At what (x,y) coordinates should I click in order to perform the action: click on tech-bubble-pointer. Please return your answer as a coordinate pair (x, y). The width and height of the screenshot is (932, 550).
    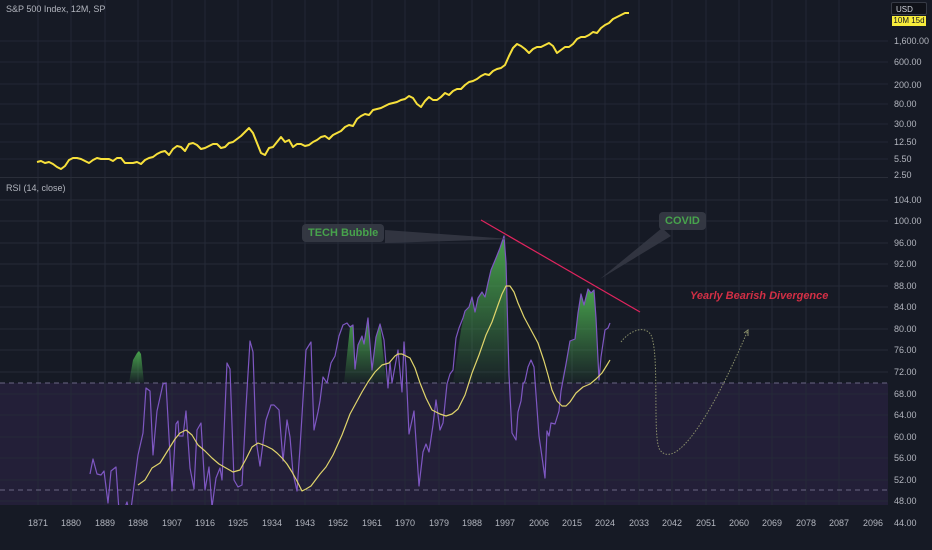
    Looking at the image, I should click on (448, 236).